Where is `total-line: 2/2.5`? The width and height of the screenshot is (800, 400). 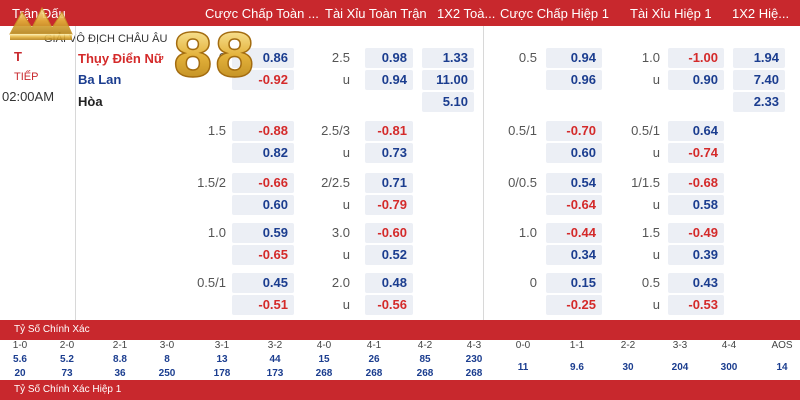 total-line: 2/2.5 is located at coordinates (335, 182).